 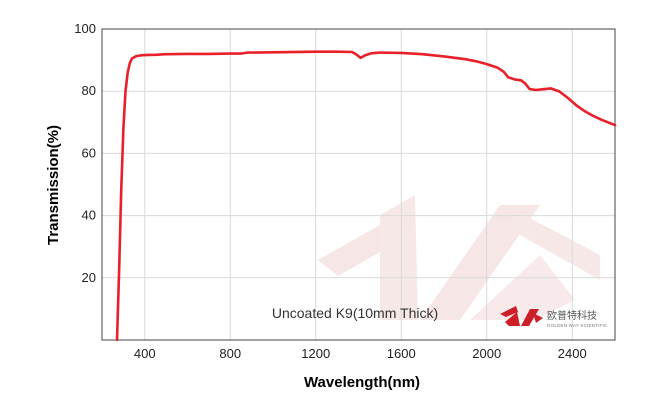 What do you see at coordinates (89, 277) in the screenshot?
I see `y-tick-label: 20` at bounding box center [89, 277].